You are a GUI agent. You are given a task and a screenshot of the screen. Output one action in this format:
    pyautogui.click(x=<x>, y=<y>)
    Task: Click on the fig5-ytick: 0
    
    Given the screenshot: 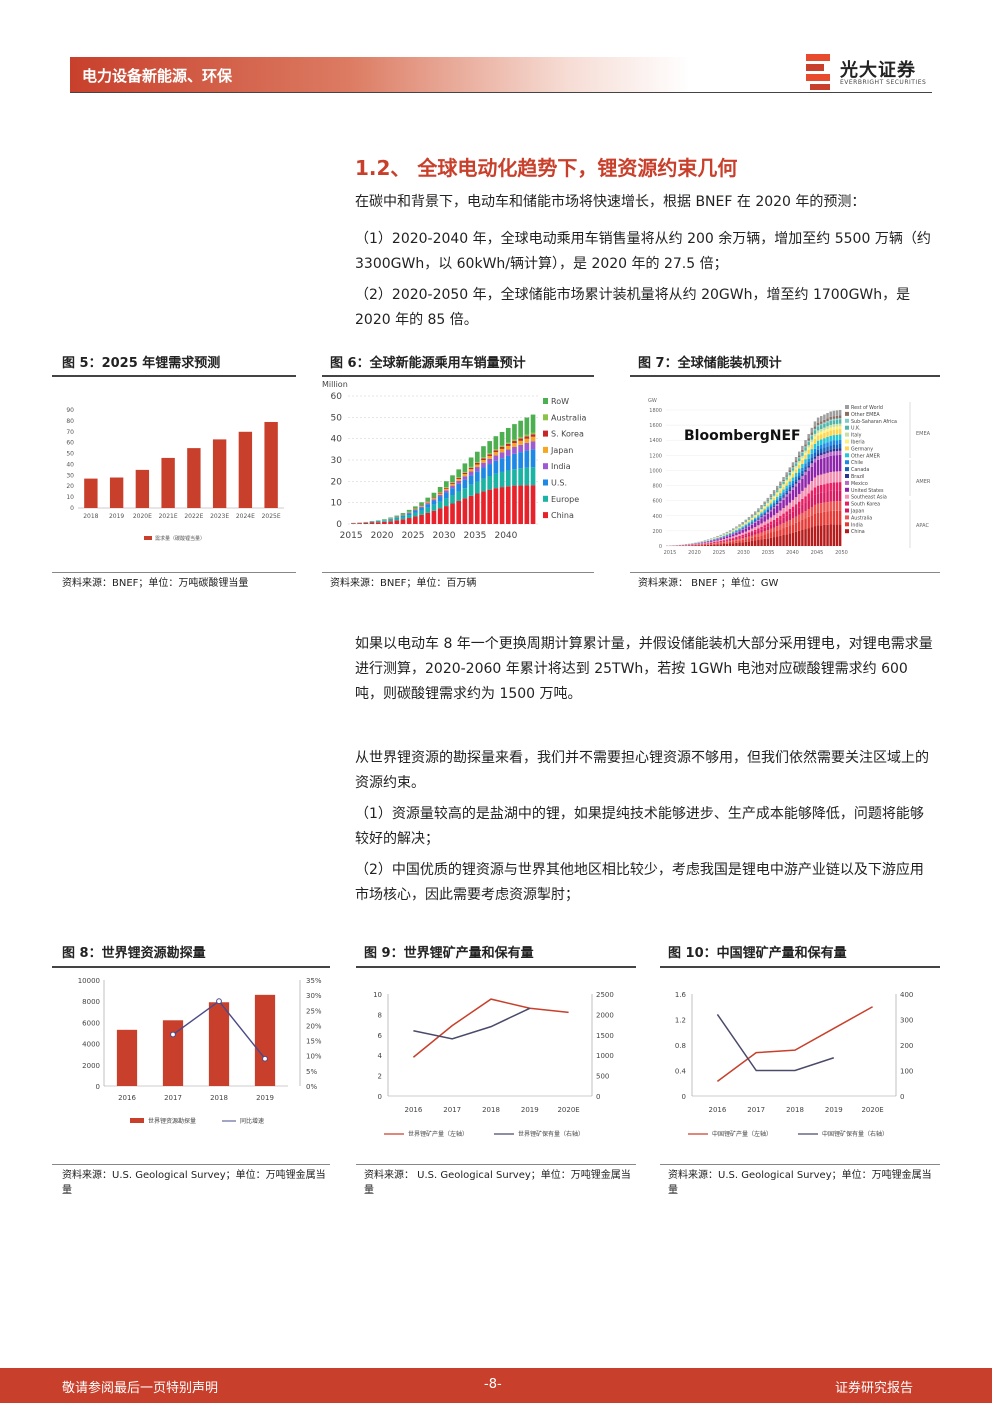 What is the action you would take?
    pyautogui.click(x=72, y=508)
    